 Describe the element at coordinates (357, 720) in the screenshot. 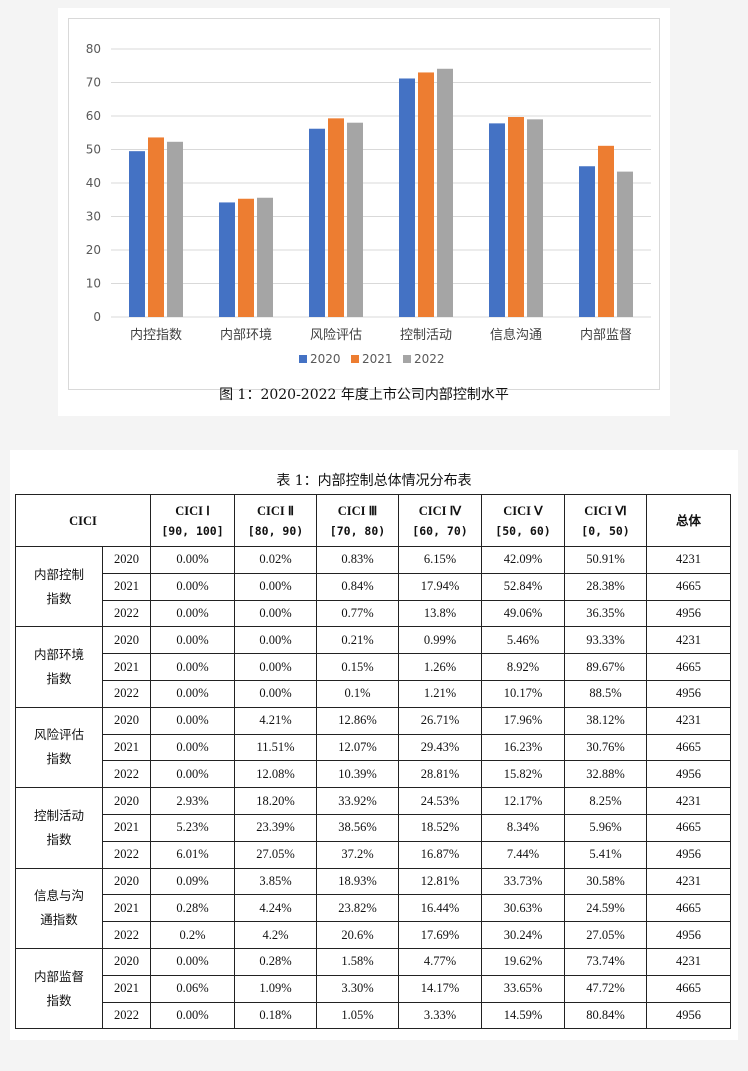

I see `value-cell: 12.86%` at that location.